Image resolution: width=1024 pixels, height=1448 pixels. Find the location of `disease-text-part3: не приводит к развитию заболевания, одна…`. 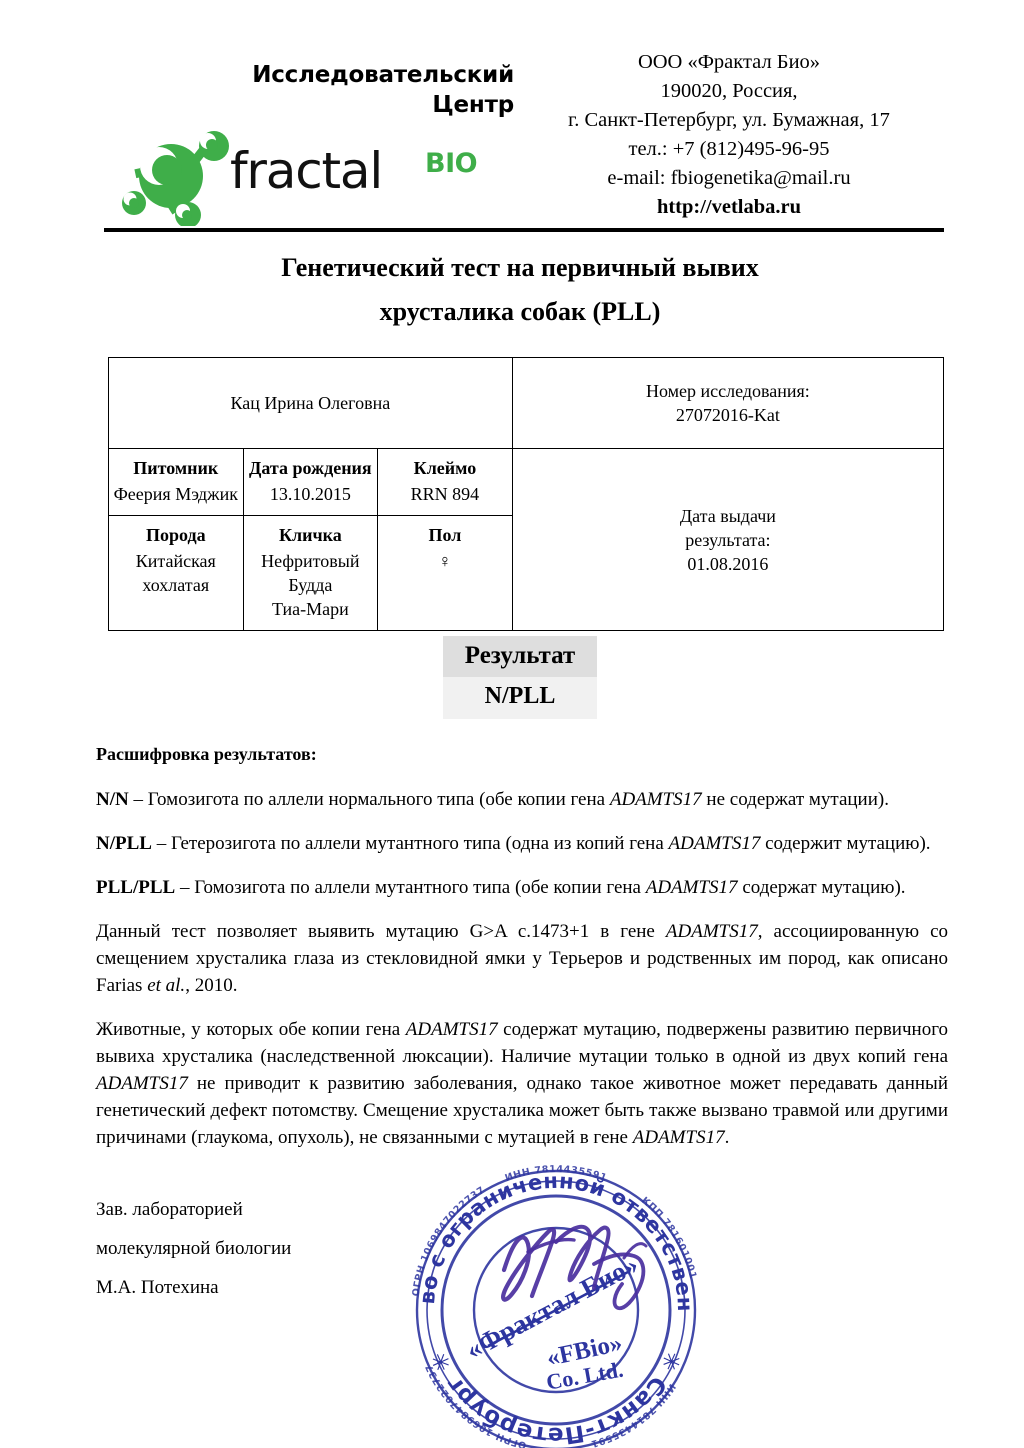

disease-text-part3: не приводит к развитию заболевания, одна… is located at coordinates (522, 1110).